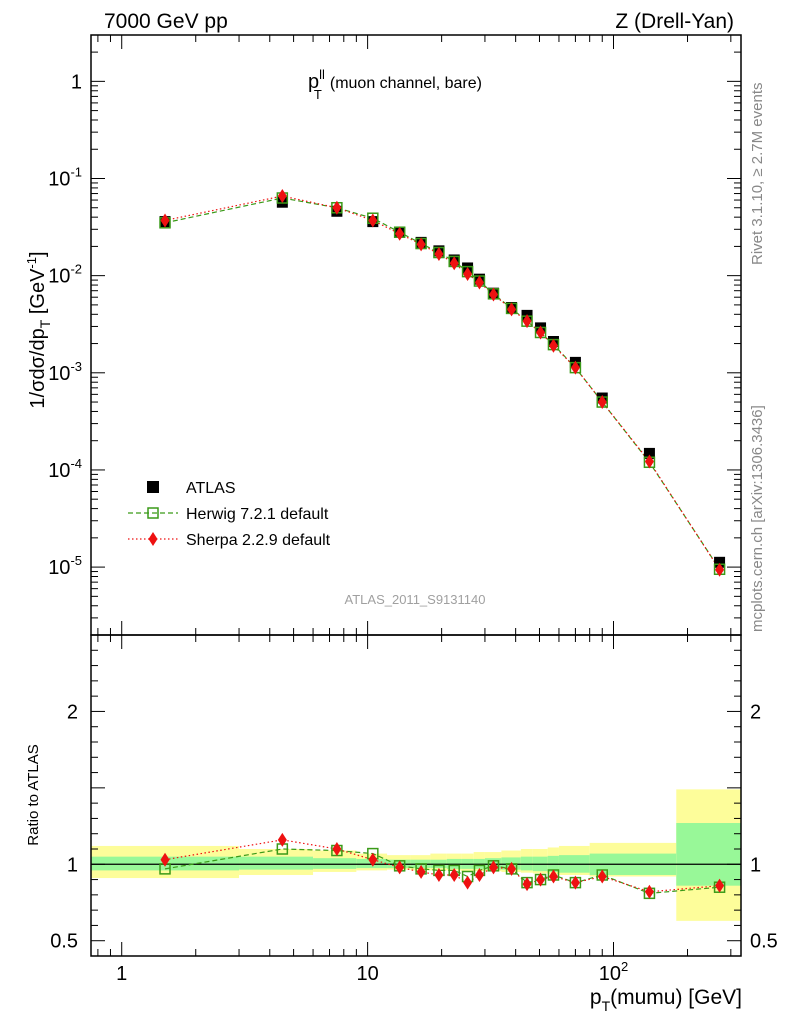 This screenshot has height=1024, width=786. Describe the element at coordinates (613, 972) in the screenshot. I see `x-tick-label: 102` at that location.